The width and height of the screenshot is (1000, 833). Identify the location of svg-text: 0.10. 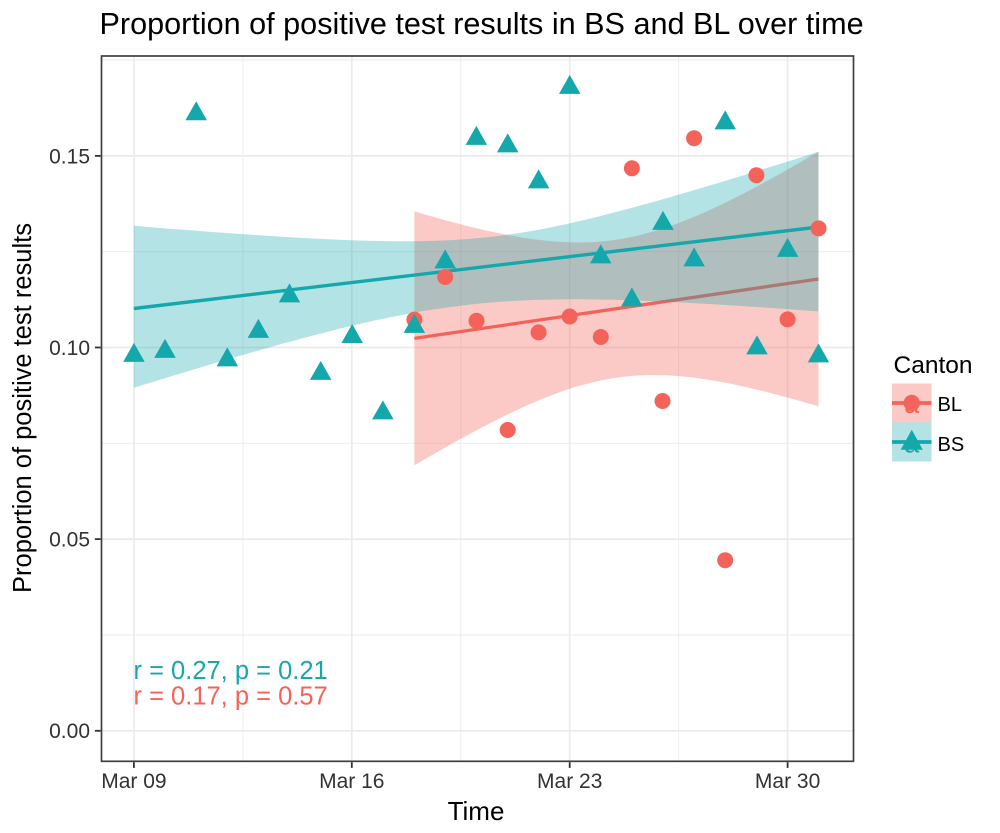
(69, 348).